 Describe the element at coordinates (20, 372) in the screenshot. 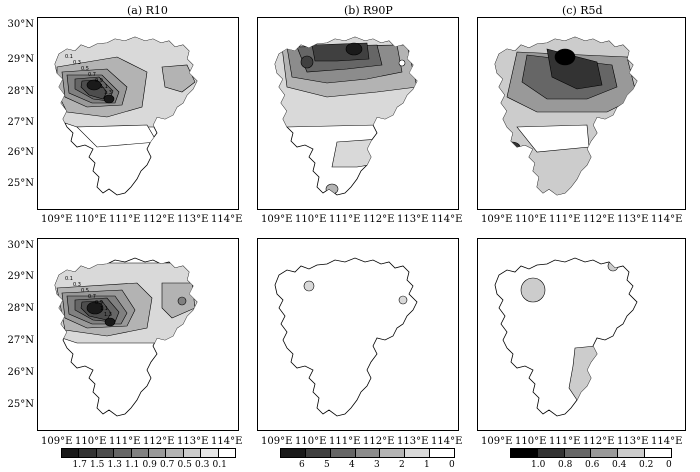

I see `lat-label: 26°N` at that location.